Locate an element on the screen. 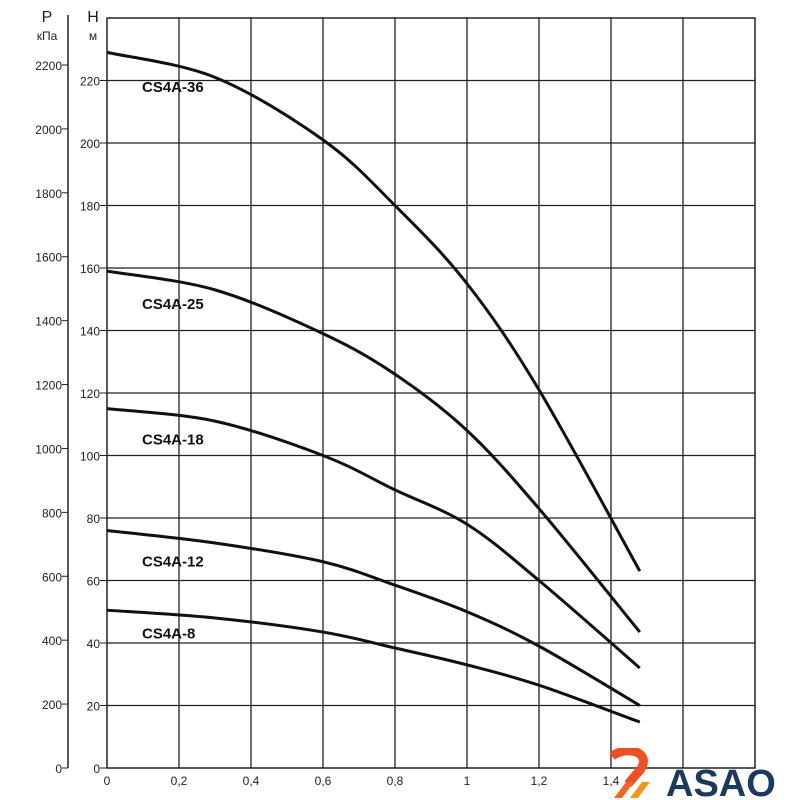  p-axis-label: P is located at coordinates (47, 17).